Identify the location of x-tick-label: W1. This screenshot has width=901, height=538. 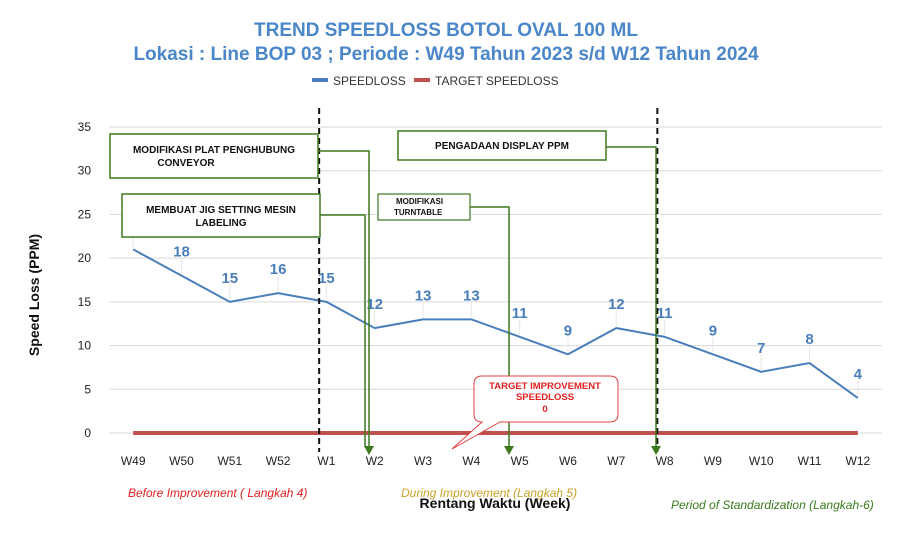
(326, 461).